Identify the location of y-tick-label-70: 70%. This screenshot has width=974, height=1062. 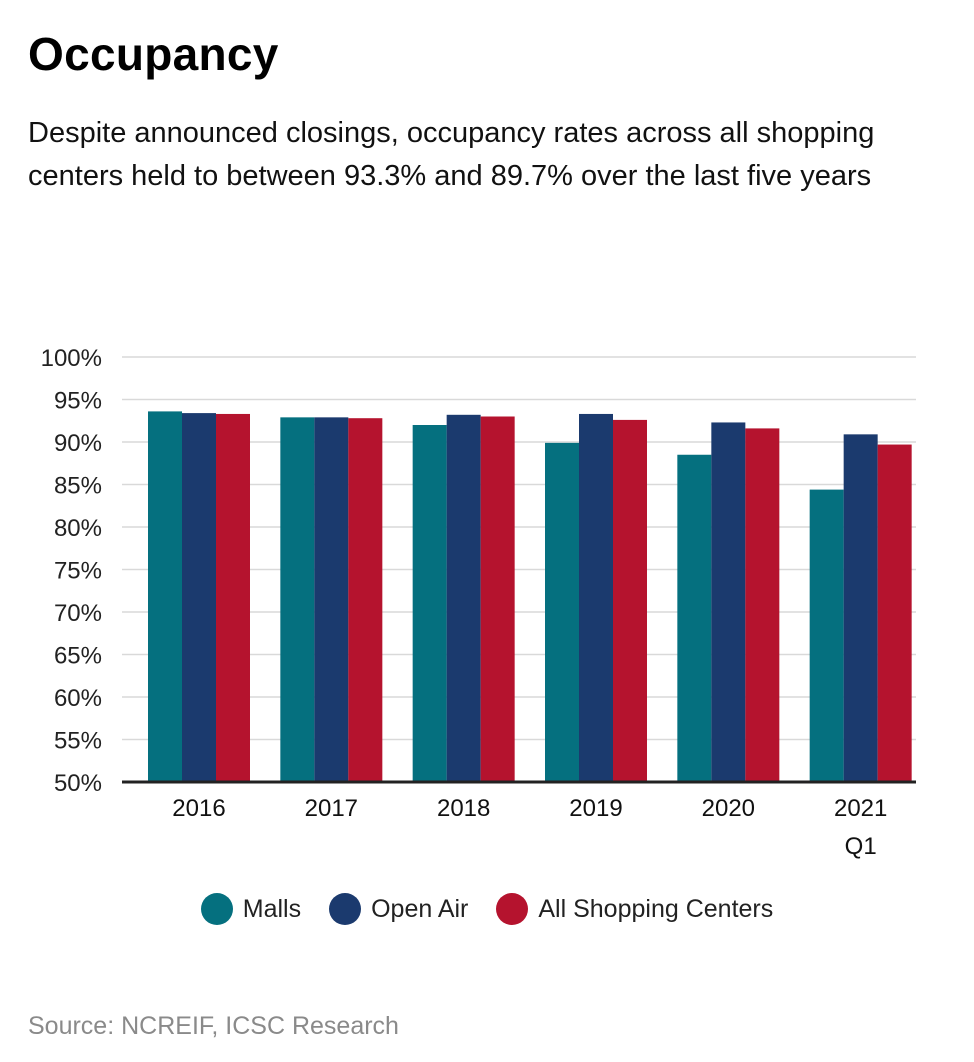
(78, 613).